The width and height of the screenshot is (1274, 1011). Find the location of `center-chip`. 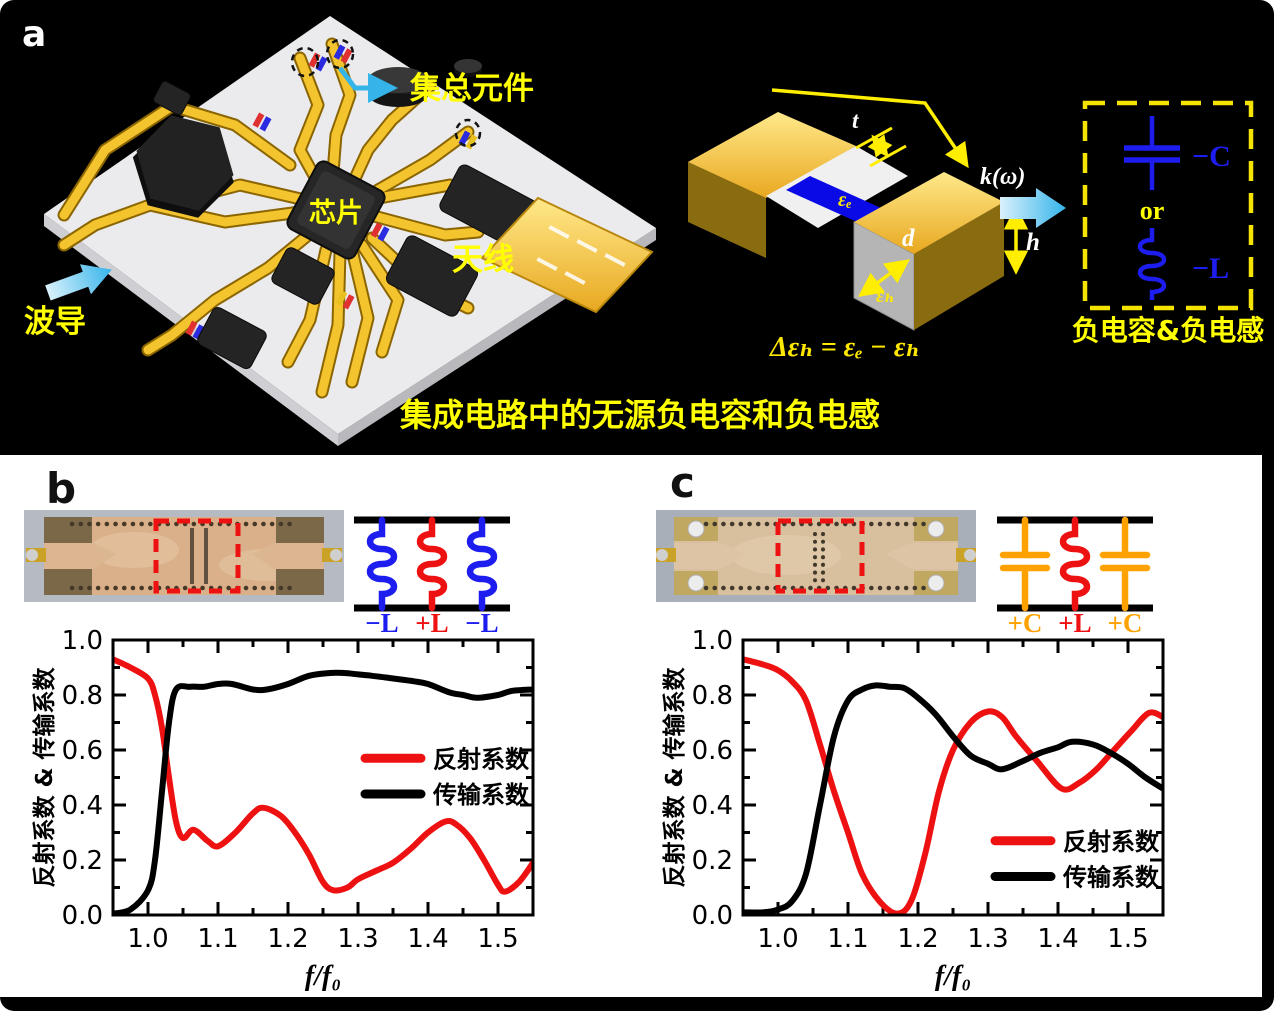

center-chip is located at coordinates (336, 210).